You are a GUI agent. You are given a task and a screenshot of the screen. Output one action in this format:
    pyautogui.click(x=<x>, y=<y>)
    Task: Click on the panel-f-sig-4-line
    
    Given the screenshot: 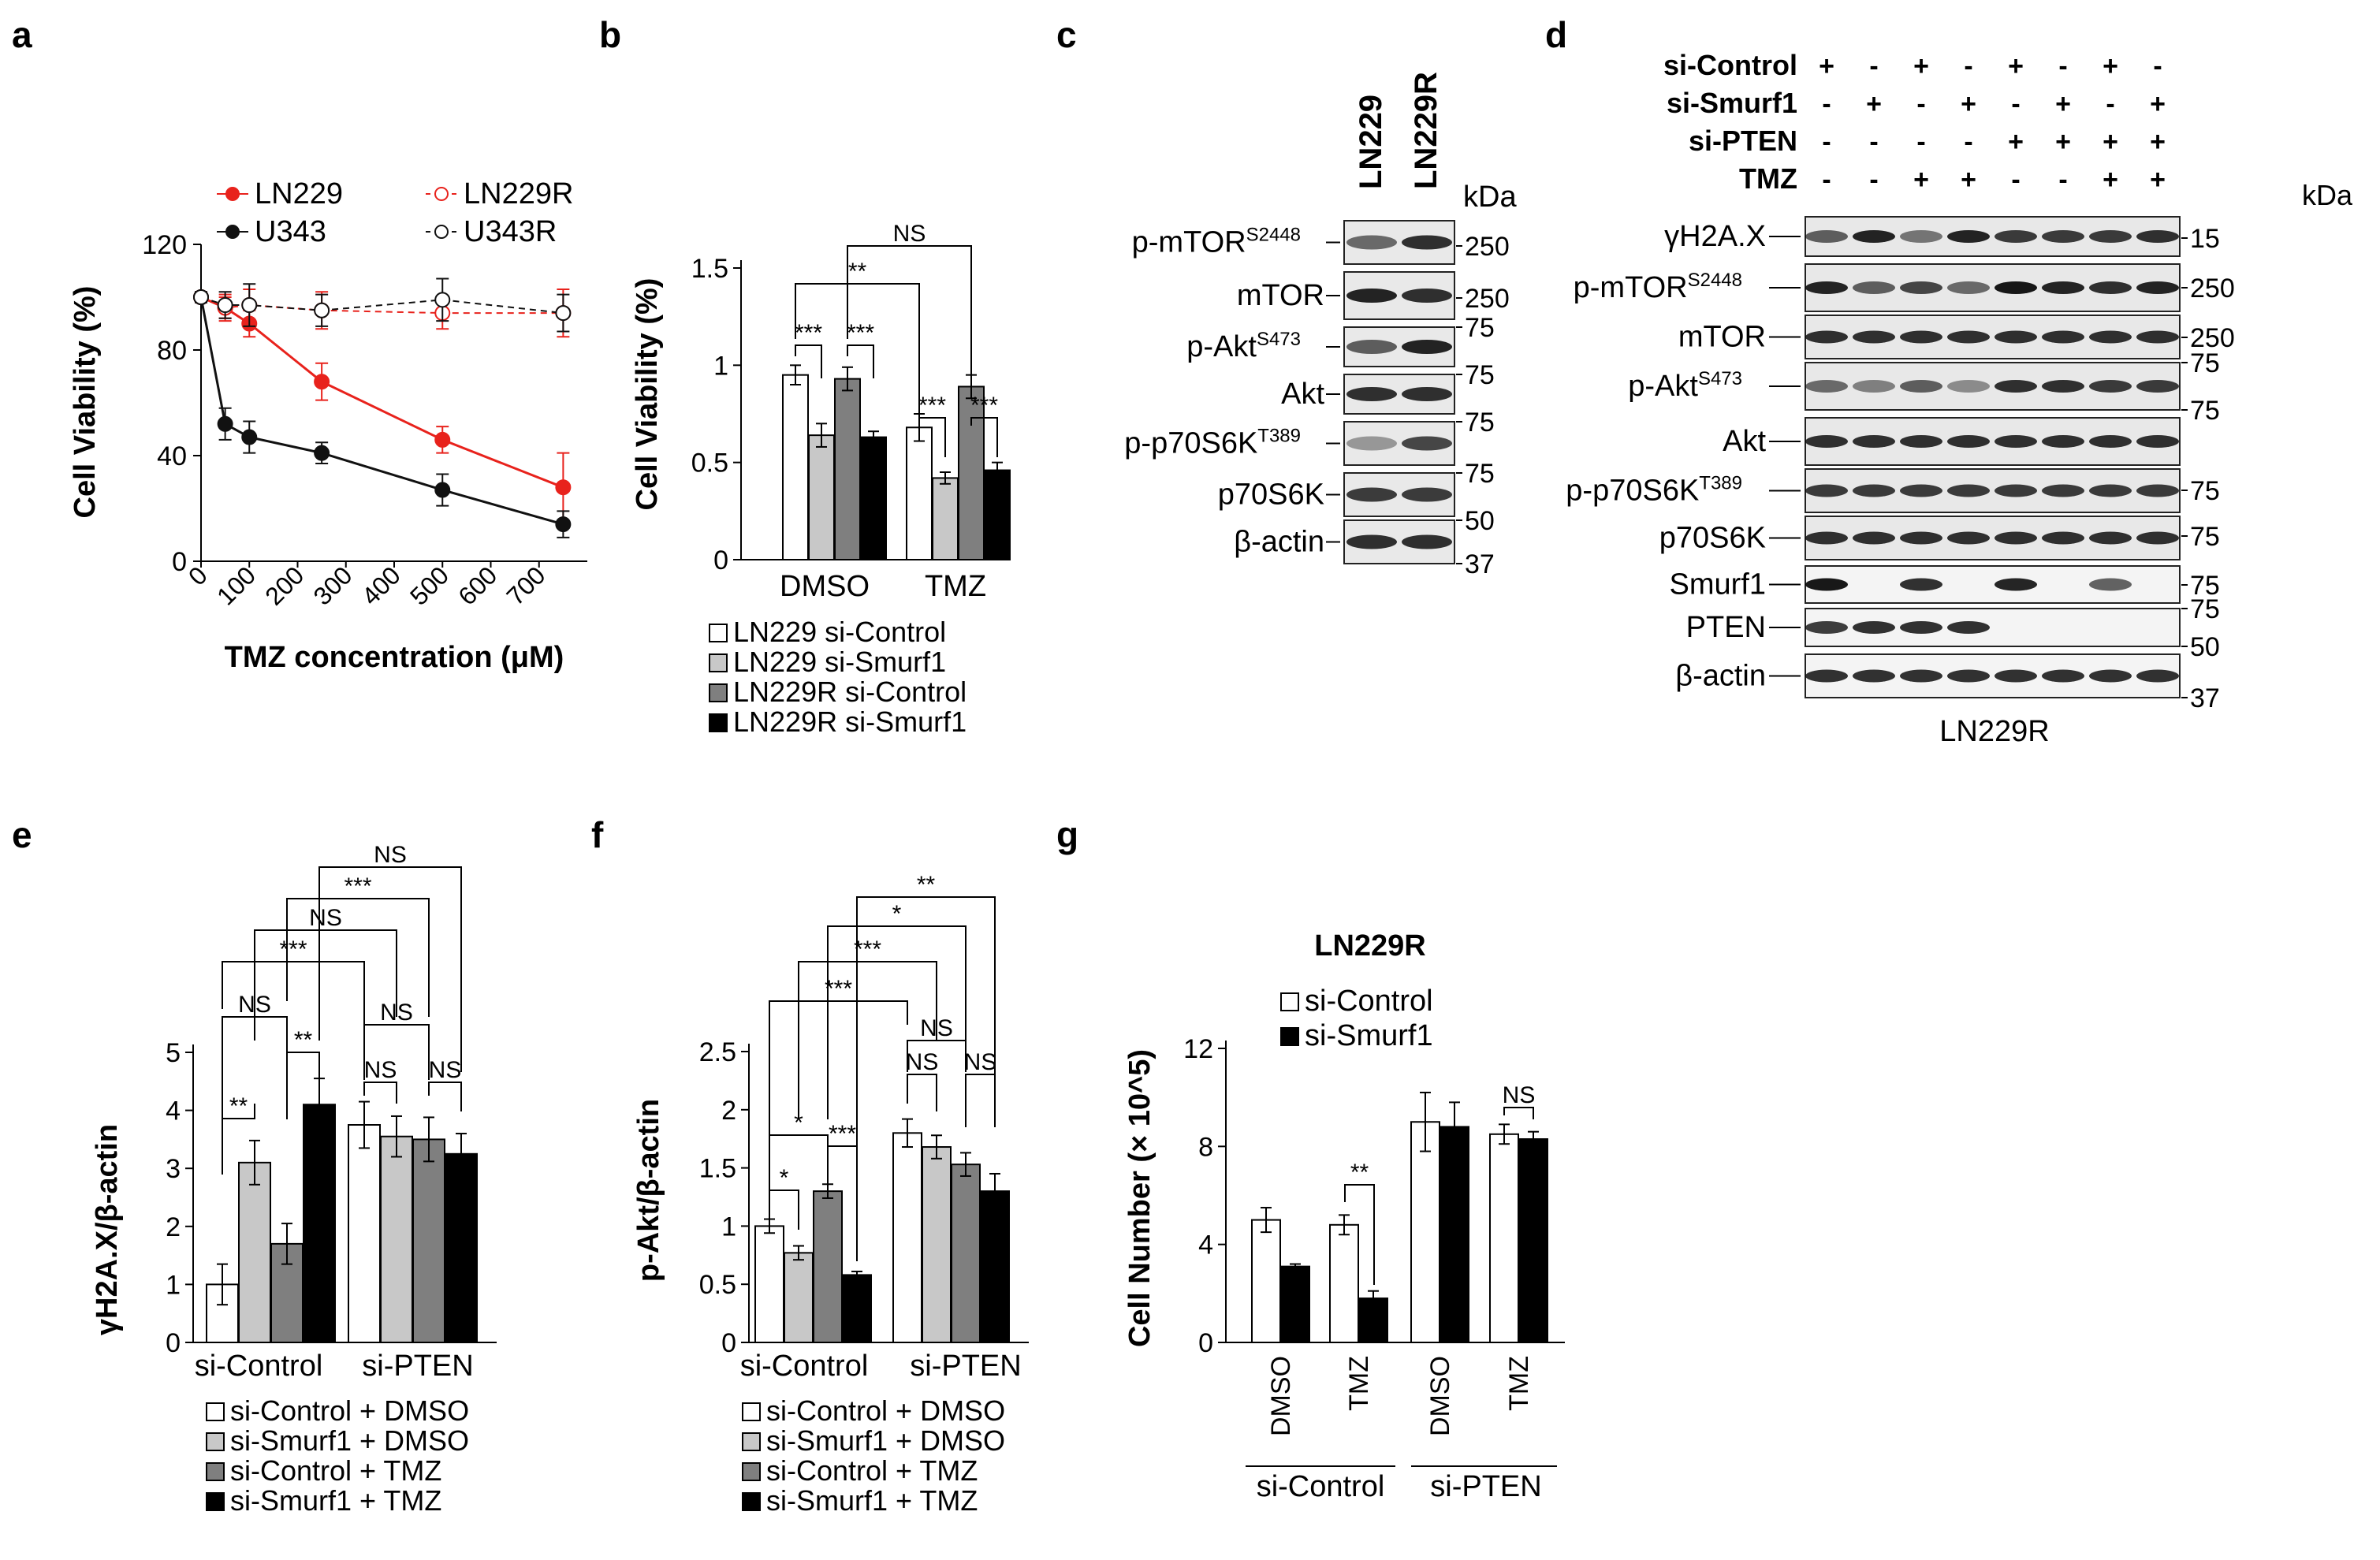 What is the action you would take?
    pyautogui.click(x=922, y=1092)
    